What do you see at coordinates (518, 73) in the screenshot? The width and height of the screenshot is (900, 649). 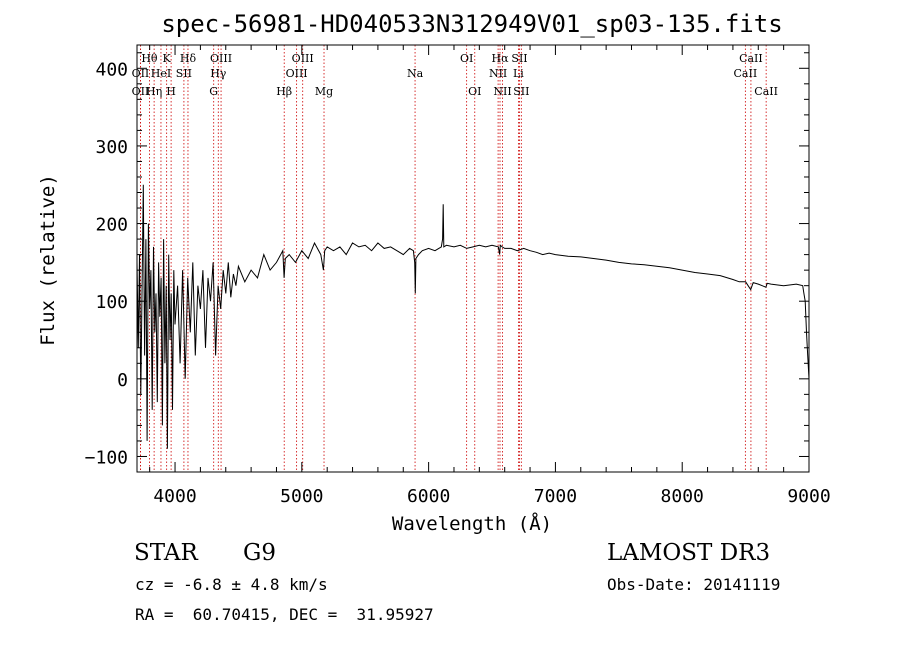 I see `line-label-22: Li` at bounding box center [518, 73].